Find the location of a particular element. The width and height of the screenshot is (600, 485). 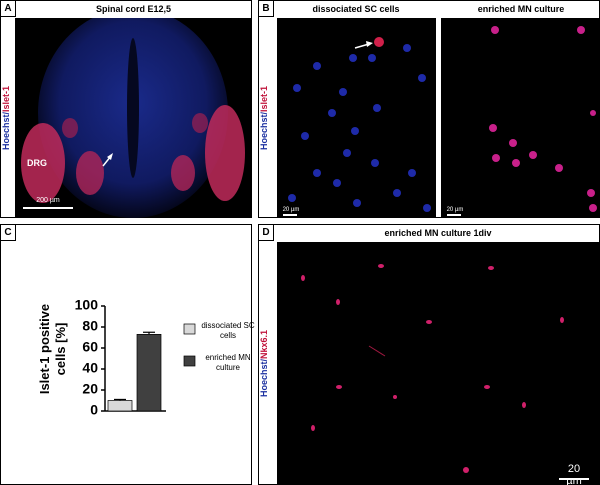

y-tick-label: 40 is located at coordinates (90, 368).